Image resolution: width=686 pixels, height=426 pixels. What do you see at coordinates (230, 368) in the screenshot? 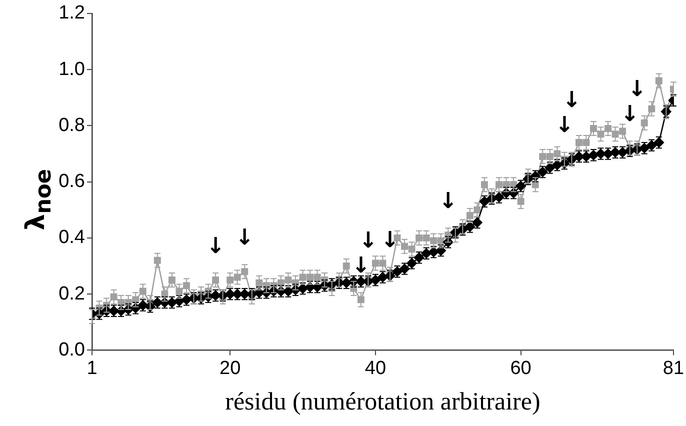
I see `x-tick-label: 20` at bounding box center [230, 368].